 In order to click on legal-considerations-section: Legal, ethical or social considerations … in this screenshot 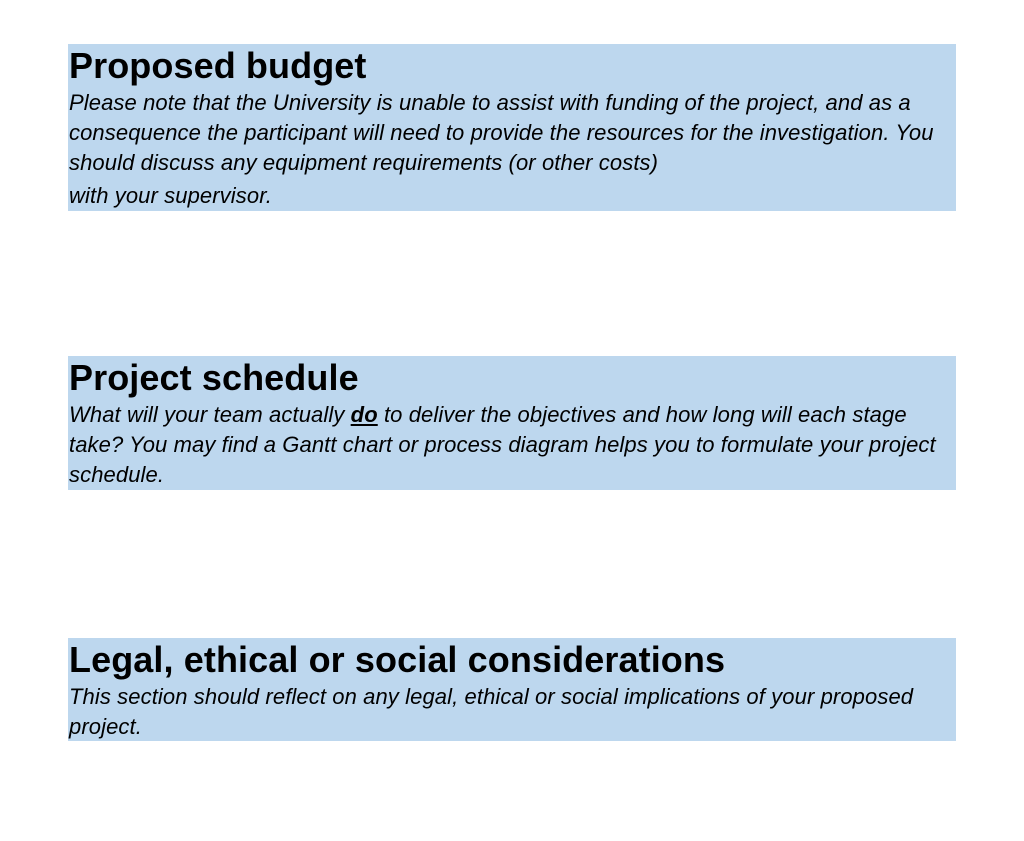, I will do `click(512, 689)`.